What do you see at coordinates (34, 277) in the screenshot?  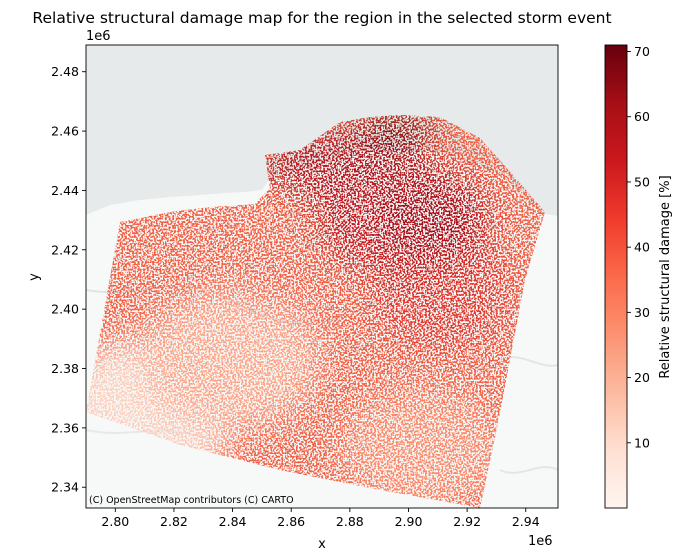 I see `y-axis-label: y` at bounding box center [34, 277].